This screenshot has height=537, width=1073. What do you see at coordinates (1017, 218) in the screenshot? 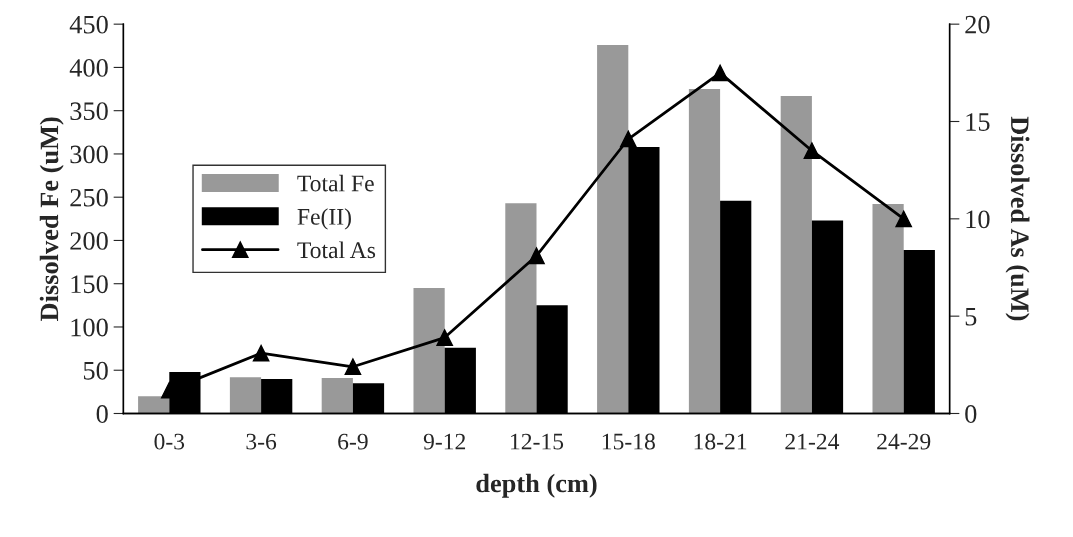
I see `y2-axis-title: Dissolved As (uM)` at bounding box center [1017, 218].